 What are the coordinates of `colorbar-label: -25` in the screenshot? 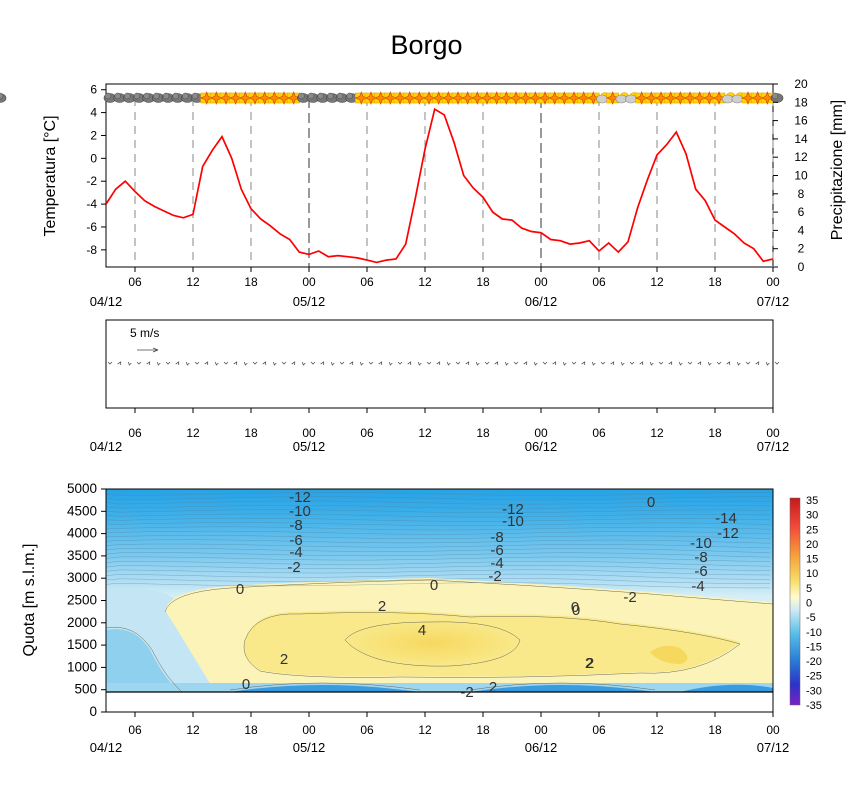 It's located at (814, 677).